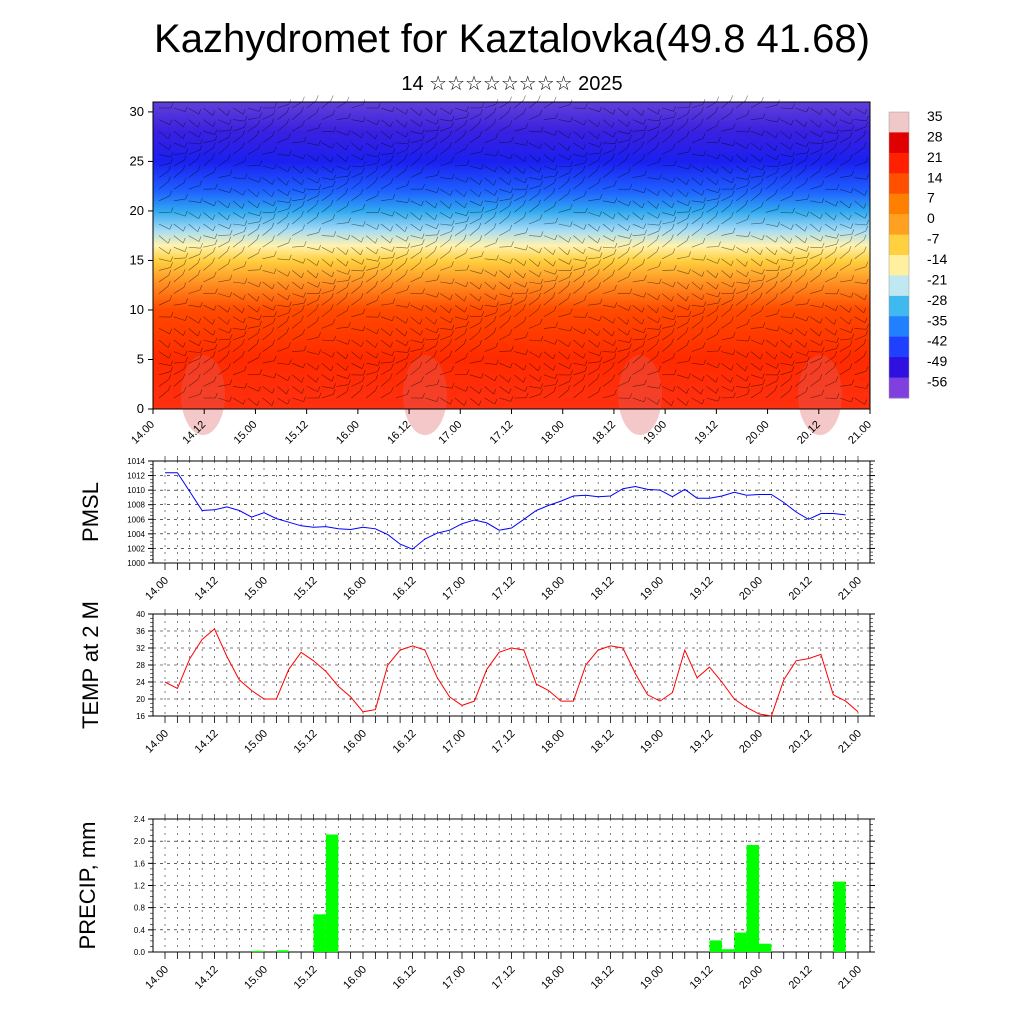 This screenshot has height=1024, width=1024. What do you see at coordinates (136, 490) in the screenshot?
I see `ytick-label: 1010` at bounding box center [136, 490].